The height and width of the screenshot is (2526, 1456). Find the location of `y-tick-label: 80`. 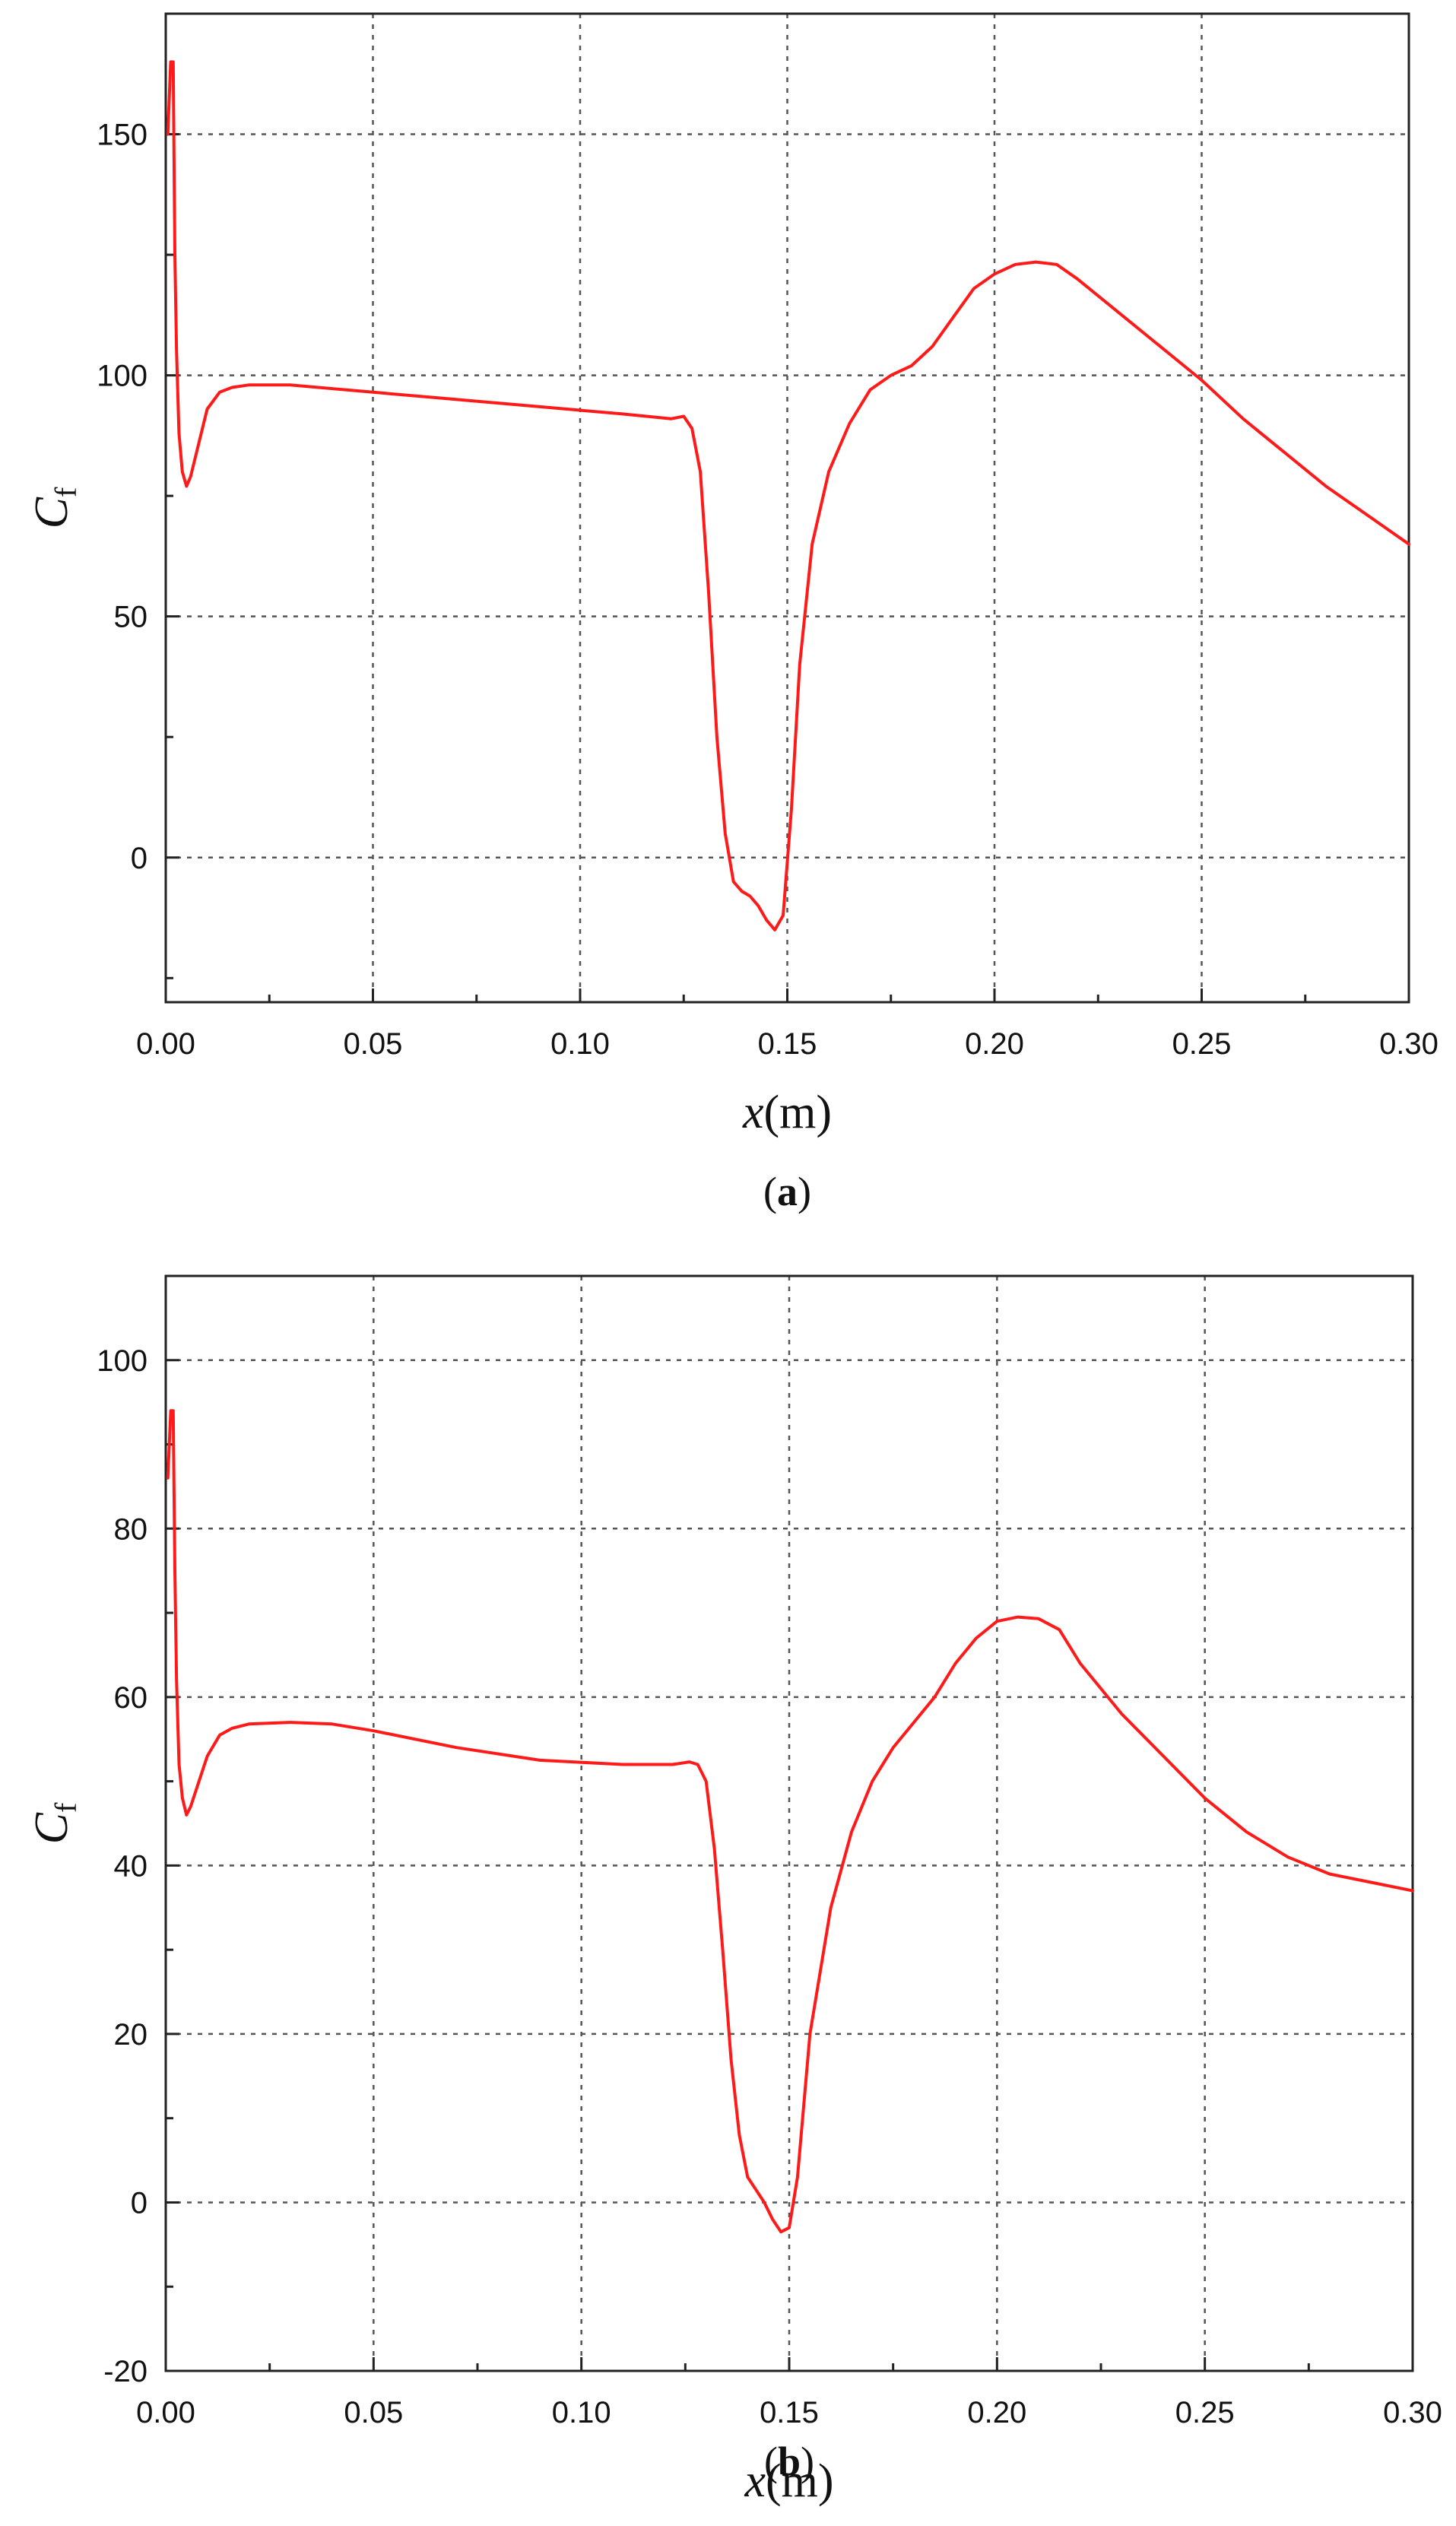

y-tick-label: 80 is located at coordinates (131, 1529).